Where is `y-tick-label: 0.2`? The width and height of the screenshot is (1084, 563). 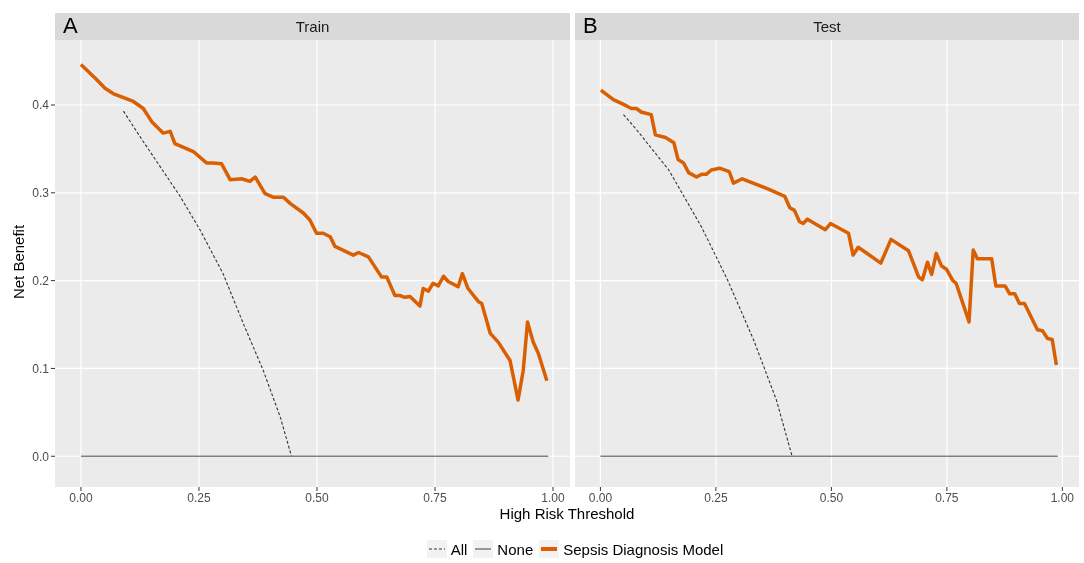 y-tick-label: 0.2 is located at coordinates (41, 280).